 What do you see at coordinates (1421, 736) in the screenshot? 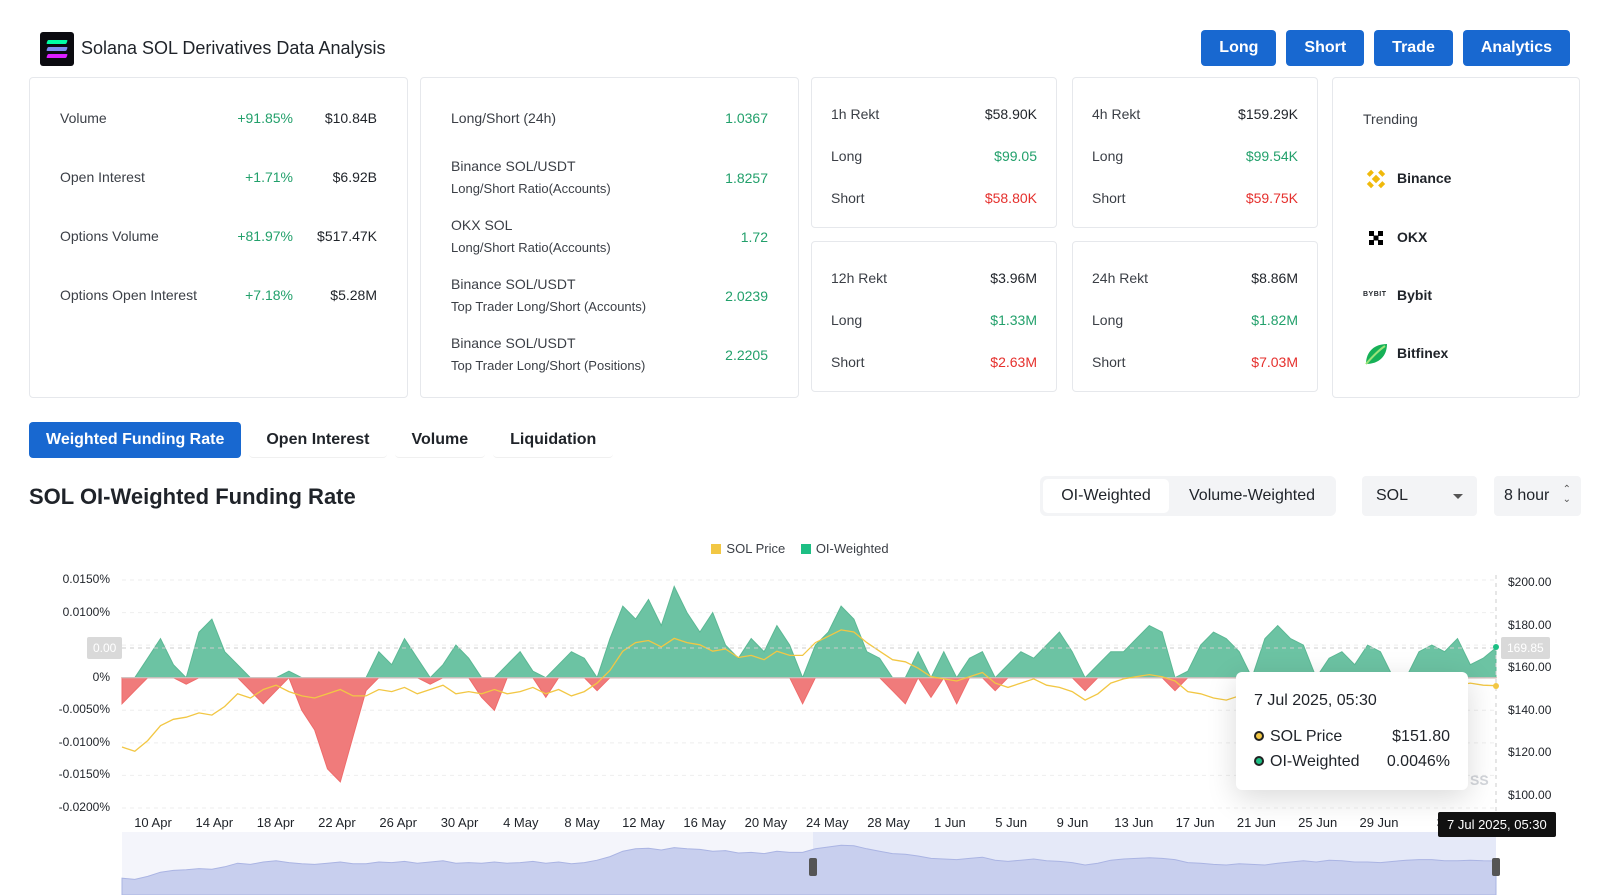
I see `tooltip-value: $151.80` at bounding box center [1421, 736].